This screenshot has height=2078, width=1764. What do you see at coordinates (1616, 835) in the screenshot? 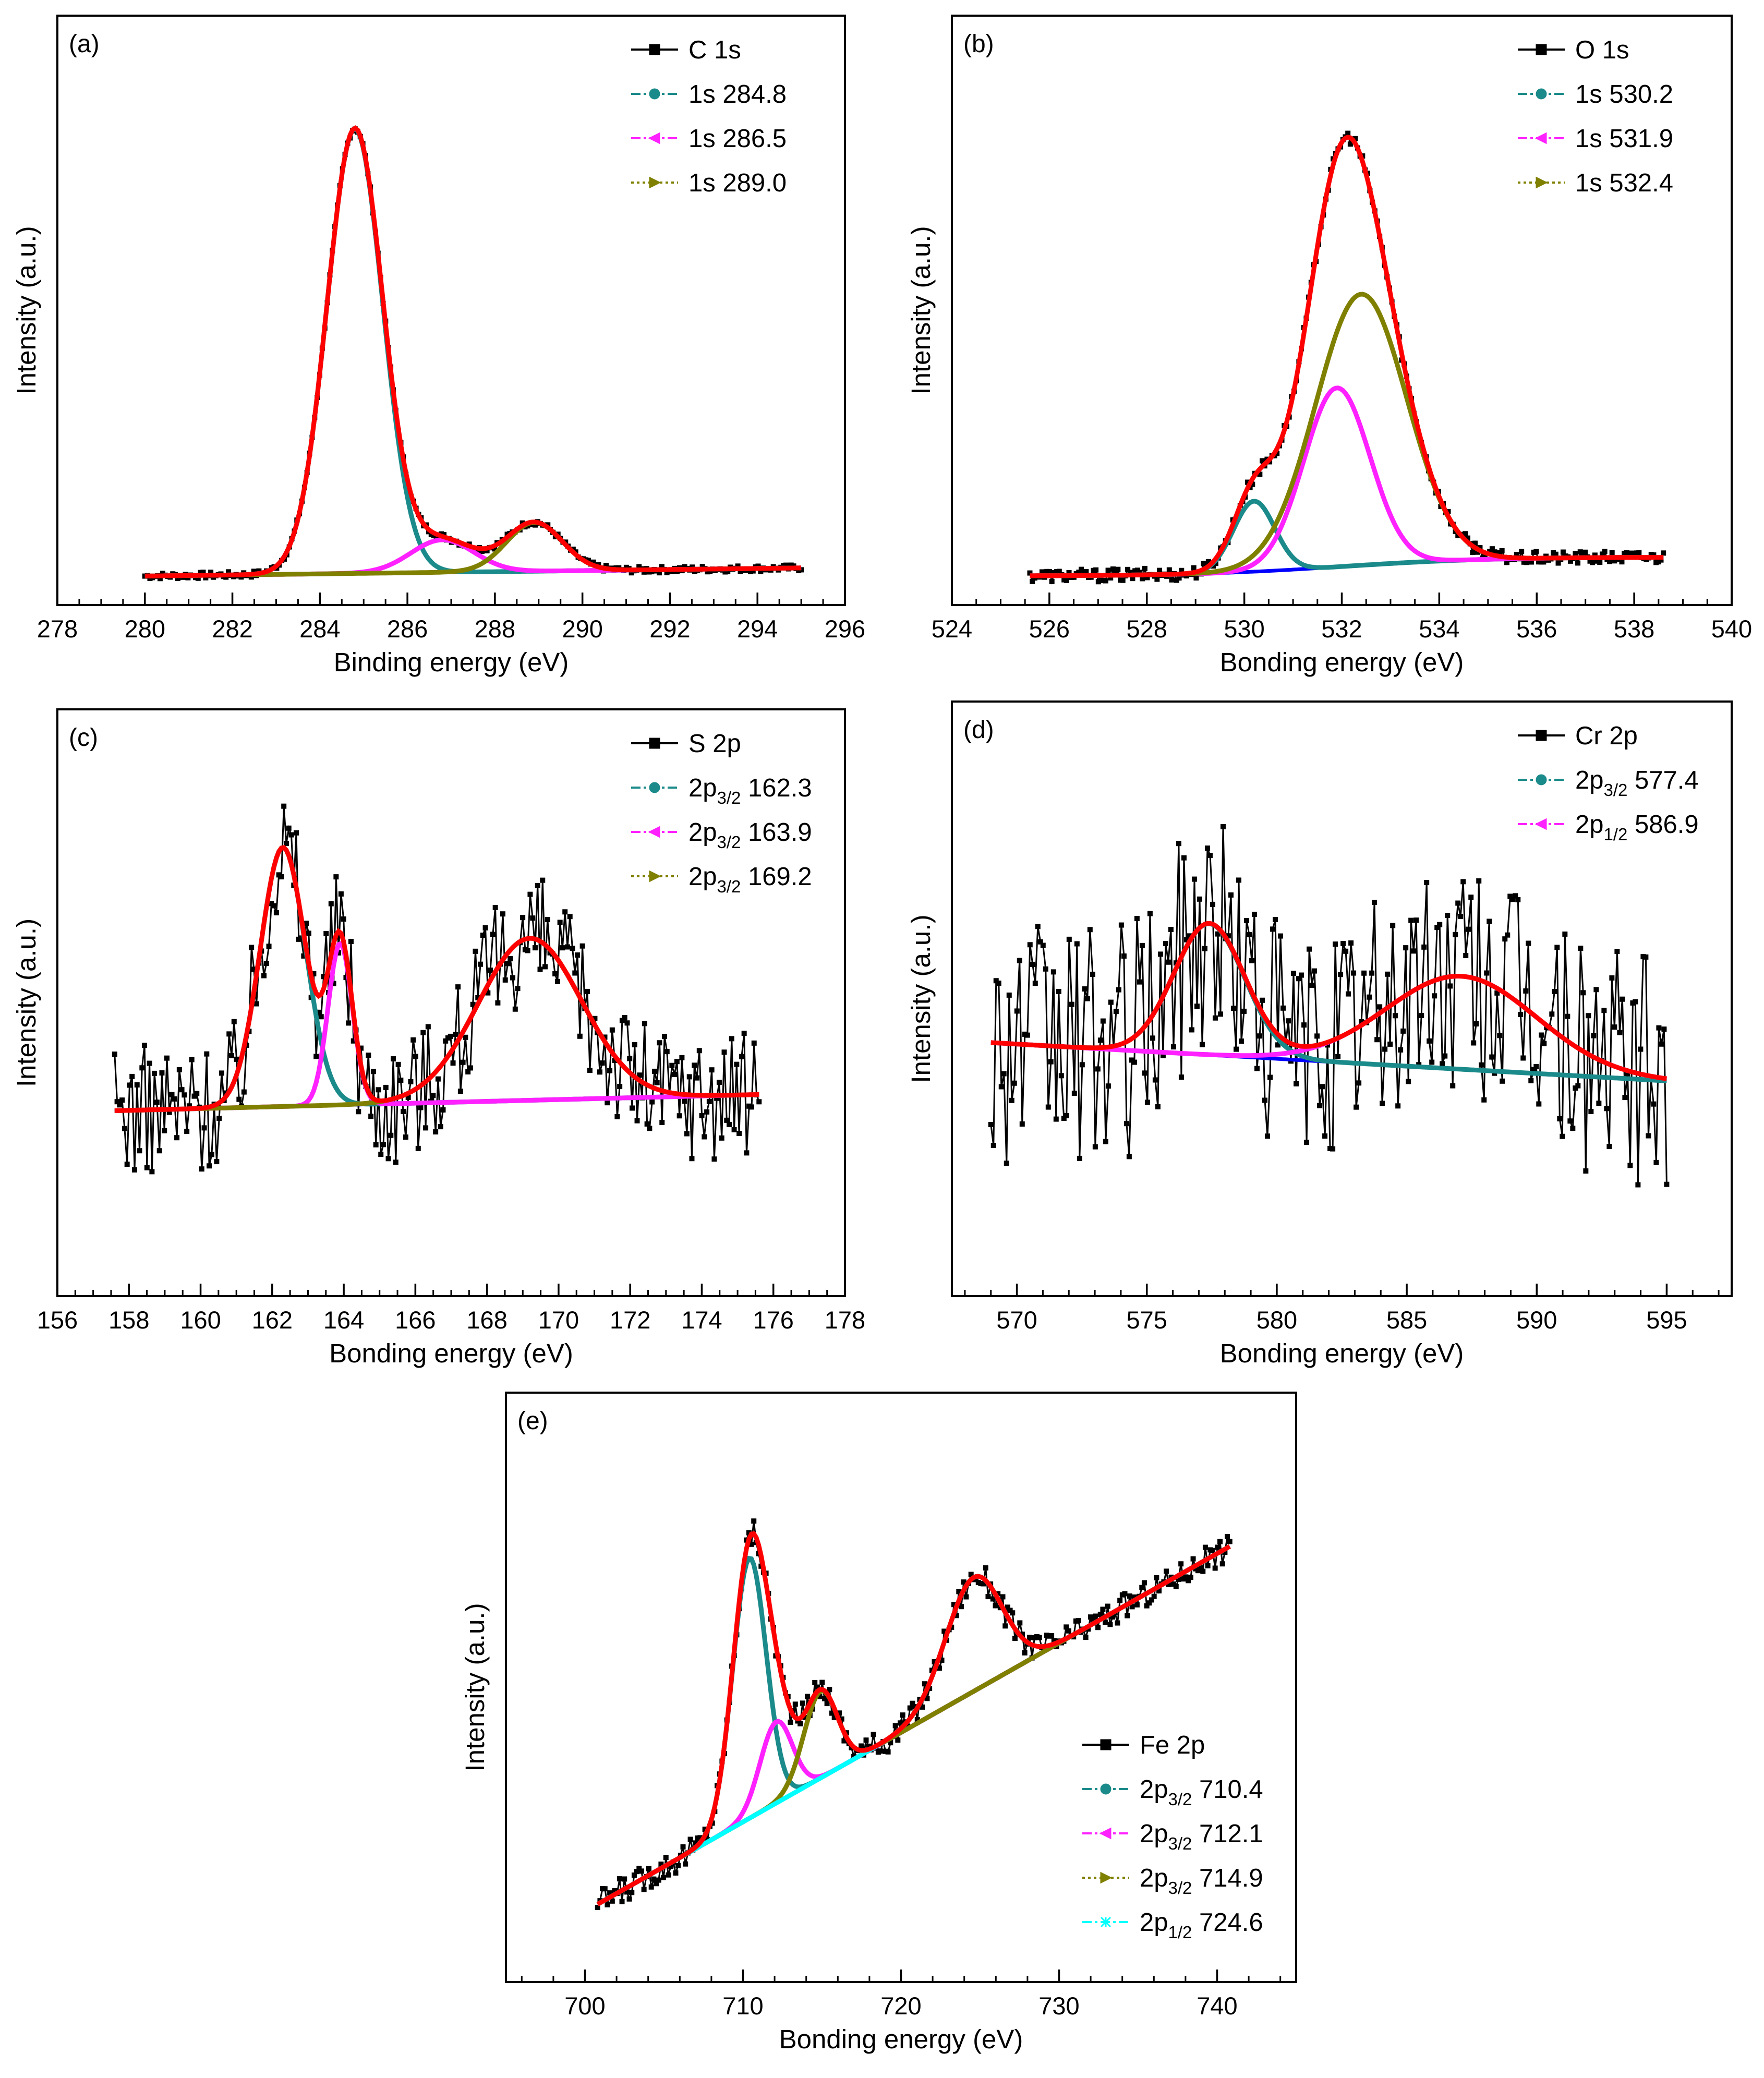
I see `legend-entry-subscript: 1/2` at bounding box center [1616, 835].